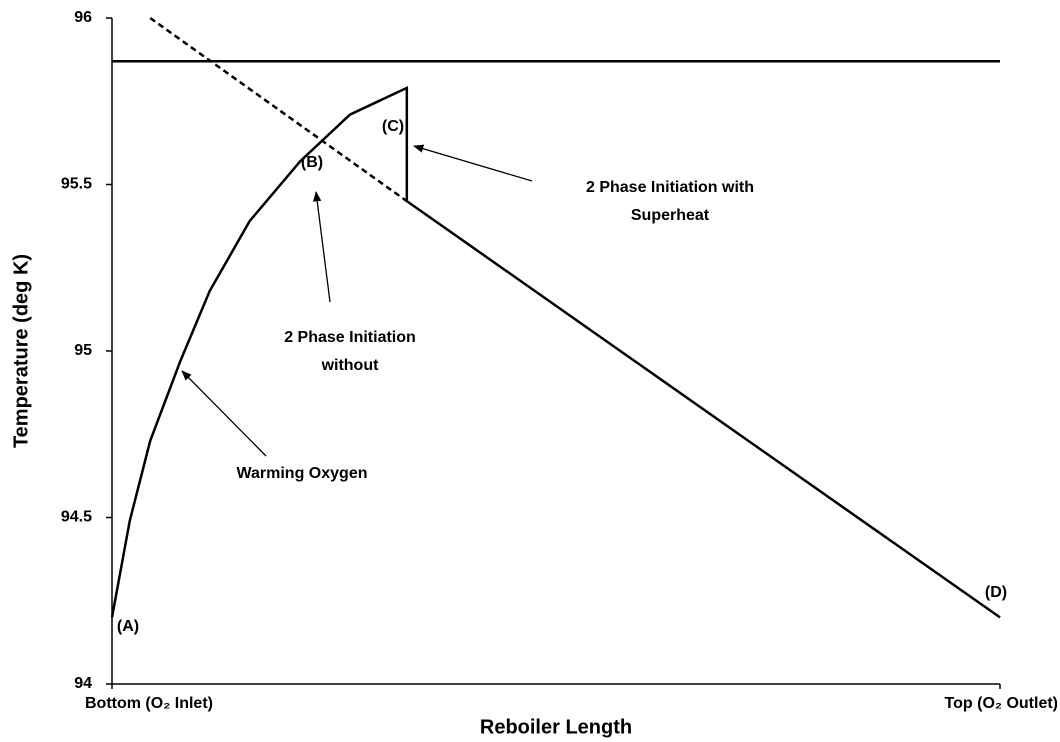  Describe the element at coordinates (21, 351) in the screenshot. I see `y-axis-title: Temperature (deg K)` at that location.